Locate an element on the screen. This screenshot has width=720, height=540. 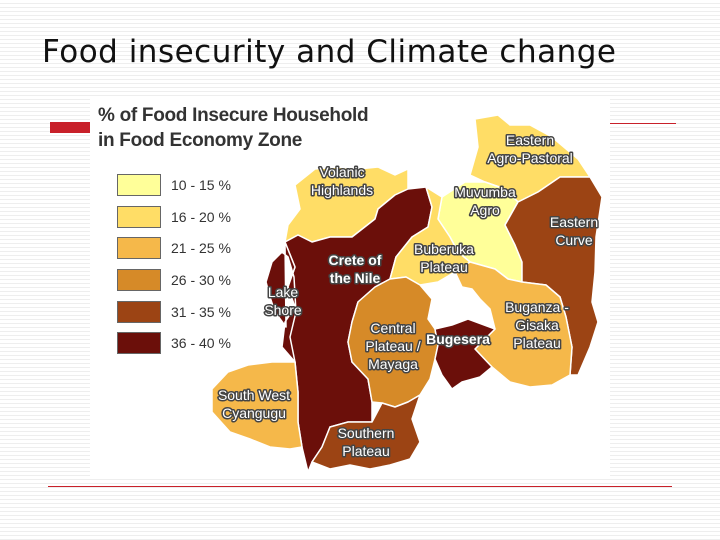
zone-south-west-cyangugu is located at coordinates (257, 405).